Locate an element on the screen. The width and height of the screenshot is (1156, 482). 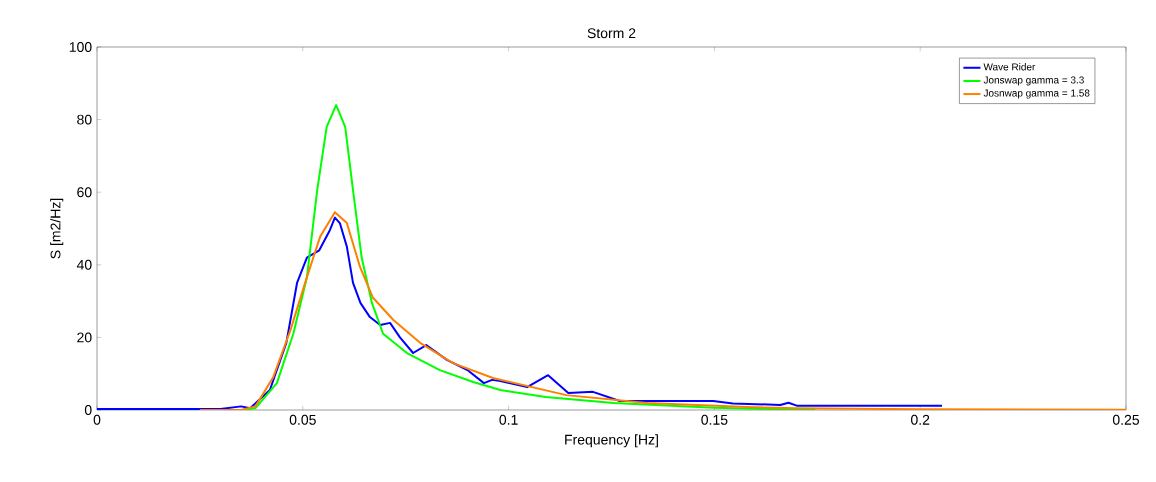
y-tick-label: 80 is located at coordinates (84, 119).